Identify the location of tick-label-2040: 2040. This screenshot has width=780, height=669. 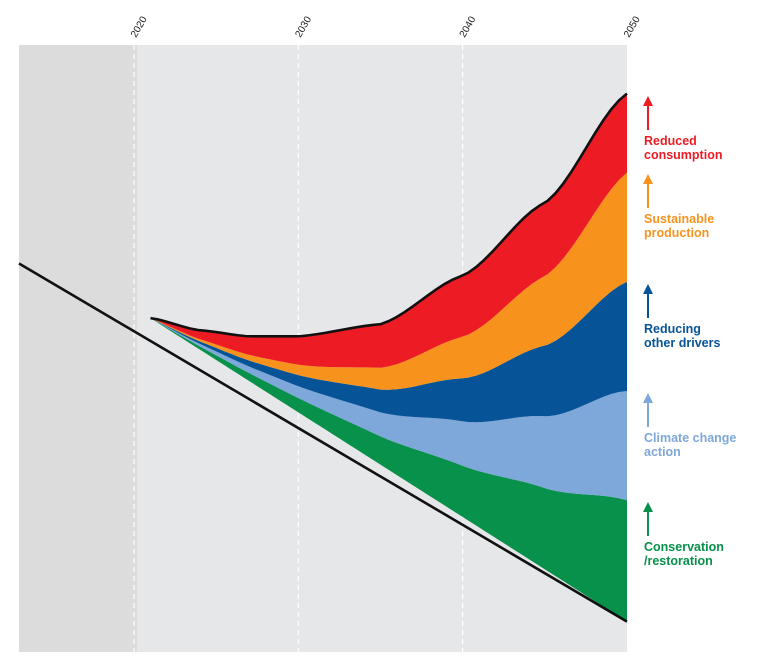
(468, 26).